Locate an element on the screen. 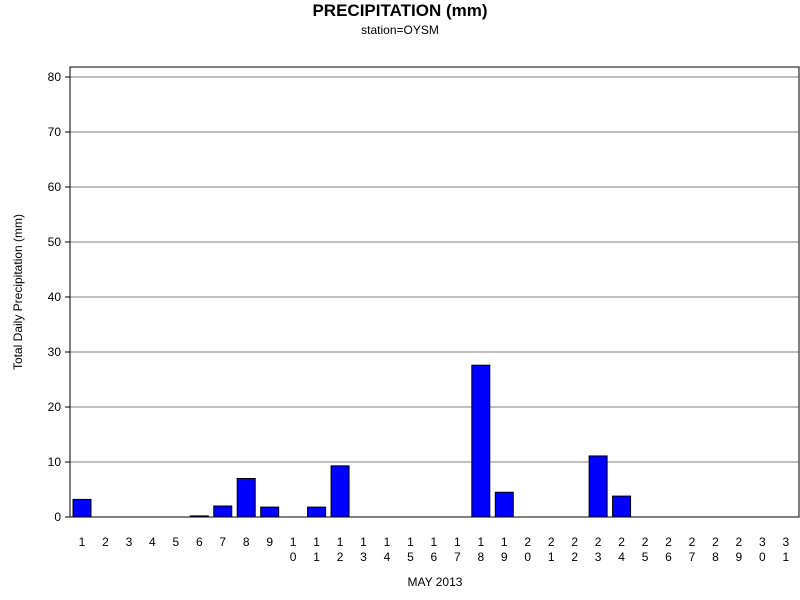 The image size is (800, 600). y-tick-label: 50 is located at coordinates (55, 242).